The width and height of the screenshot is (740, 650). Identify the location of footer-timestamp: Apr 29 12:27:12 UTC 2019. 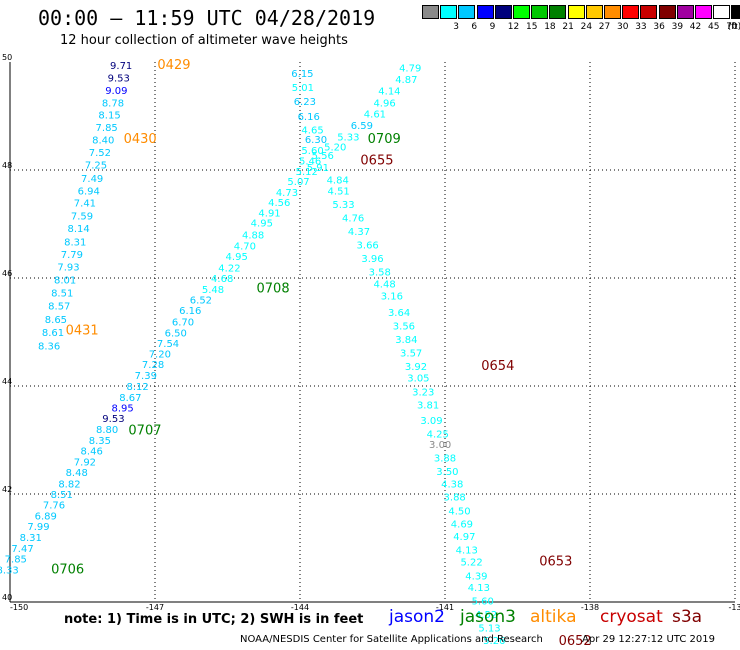
(648, 639).